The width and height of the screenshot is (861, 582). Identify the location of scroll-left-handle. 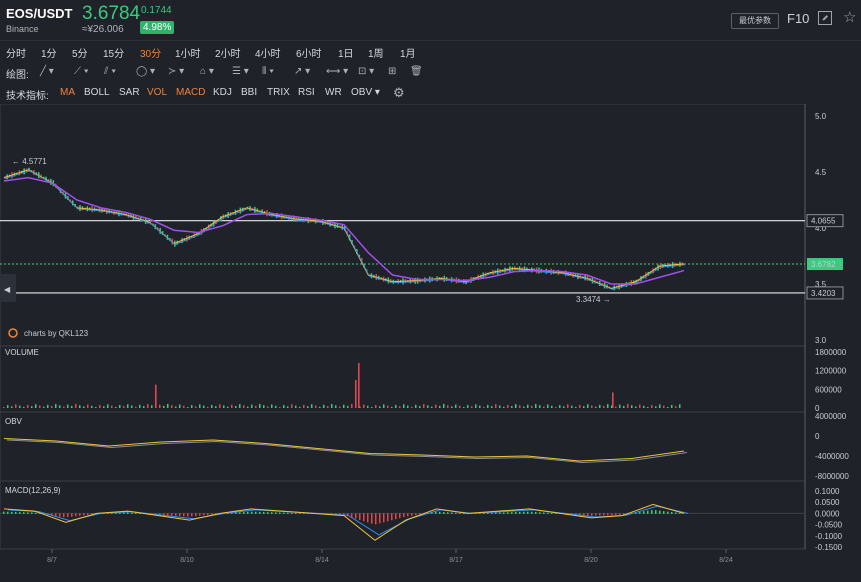
(8, 288).